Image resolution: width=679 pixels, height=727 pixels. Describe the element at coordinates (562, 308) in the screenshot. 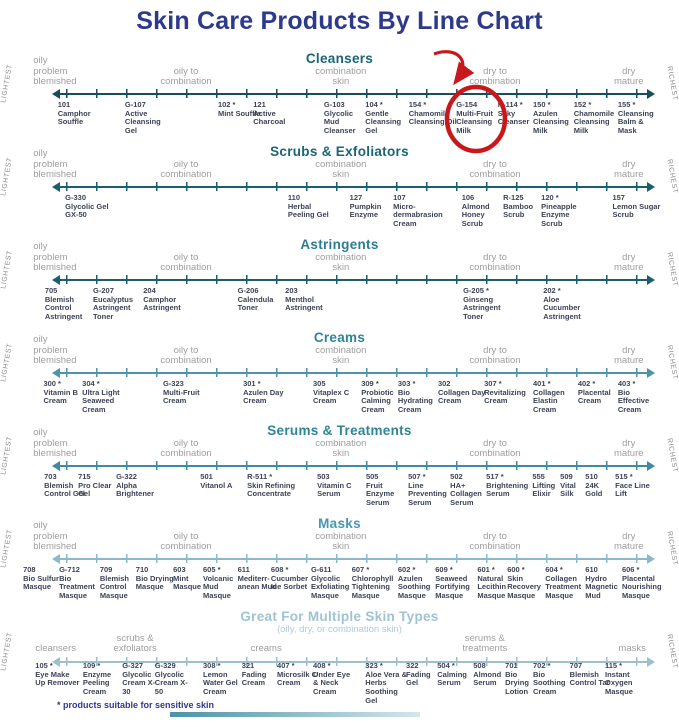

I see `product-name: Aloe Cucumber Astringent` at that location.